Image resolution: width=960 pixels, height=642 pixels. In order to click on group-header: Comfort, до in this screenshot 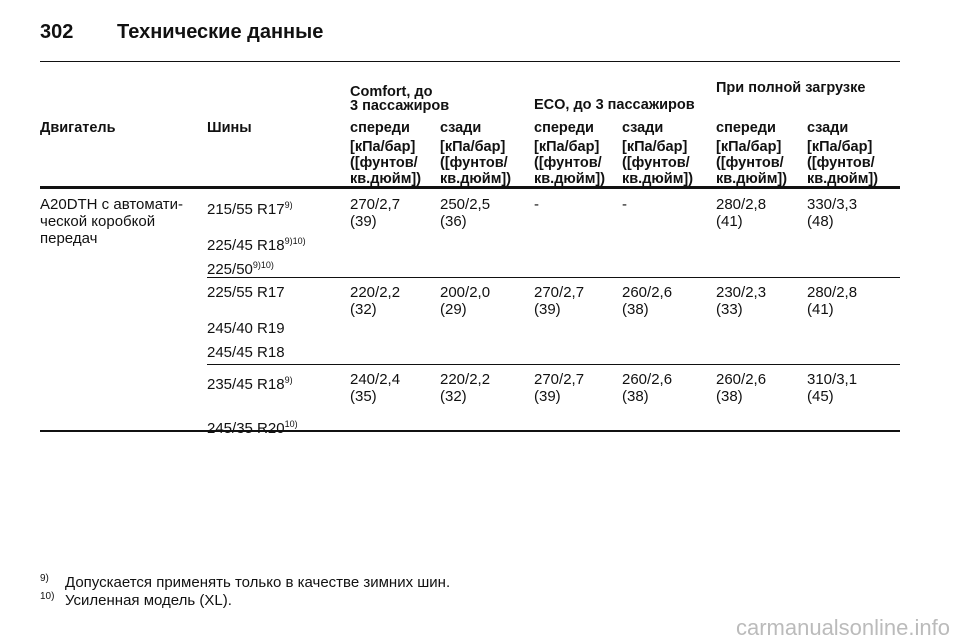, I will do `click(391, 92)`.